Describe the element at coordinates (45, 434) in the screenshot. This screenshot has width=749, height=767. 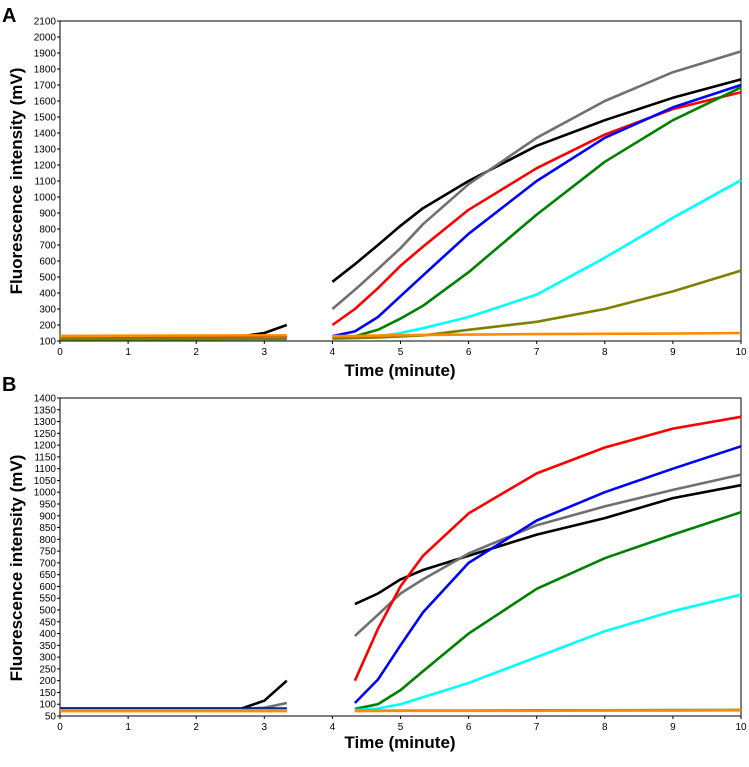
I see `panel-b-y-tick-label: 1250` at that location.